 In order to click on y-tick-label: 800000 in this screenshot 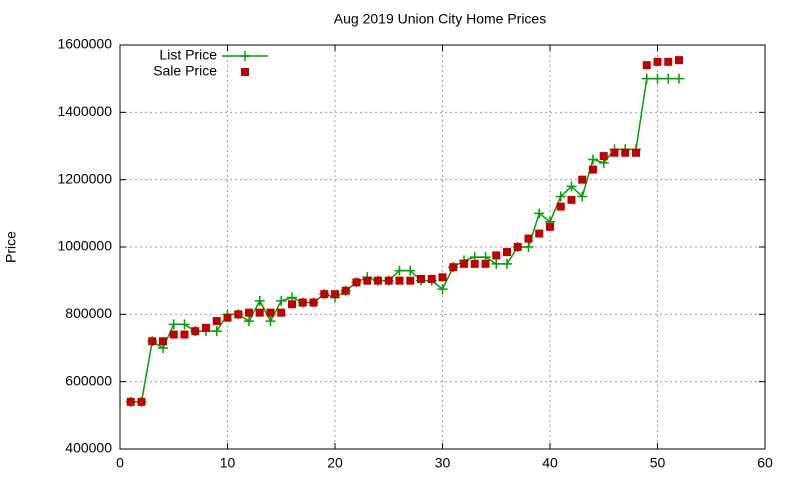, I will do `click(88, 313)`.